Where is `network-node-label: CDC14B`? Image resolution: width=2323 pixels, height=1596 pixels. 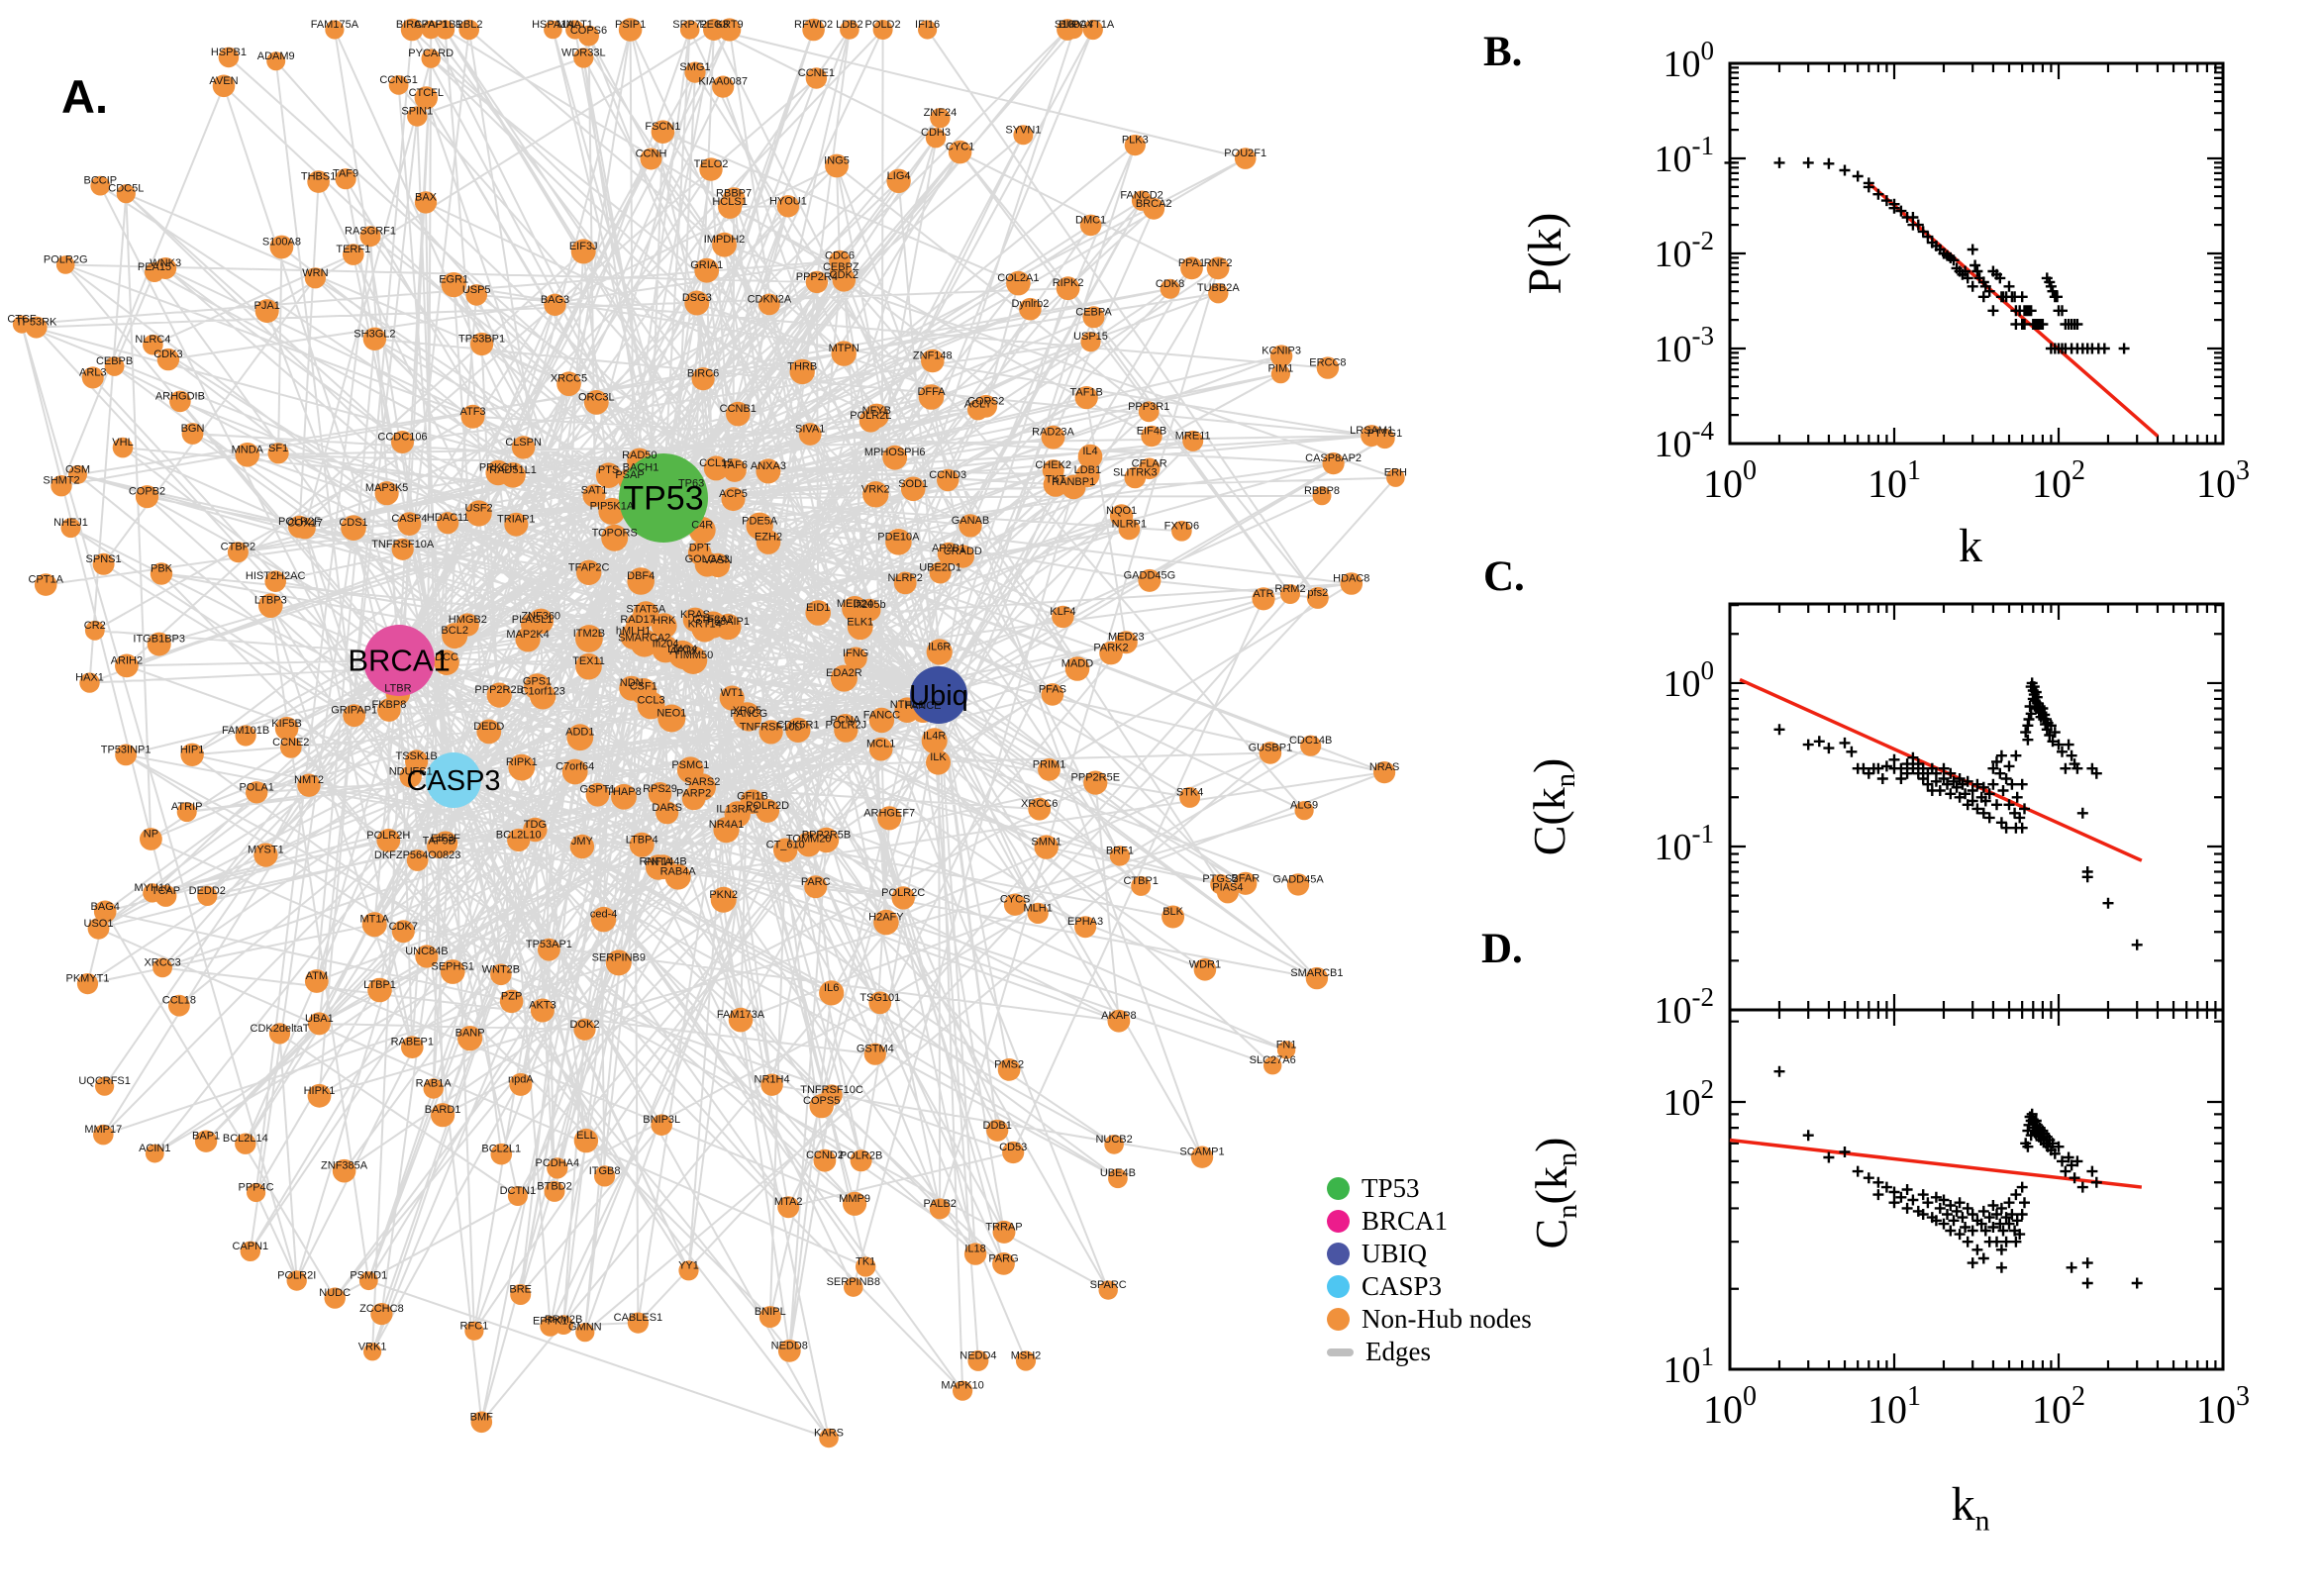
network-node-label: CDC14B is located at coordinates (1310, 741).